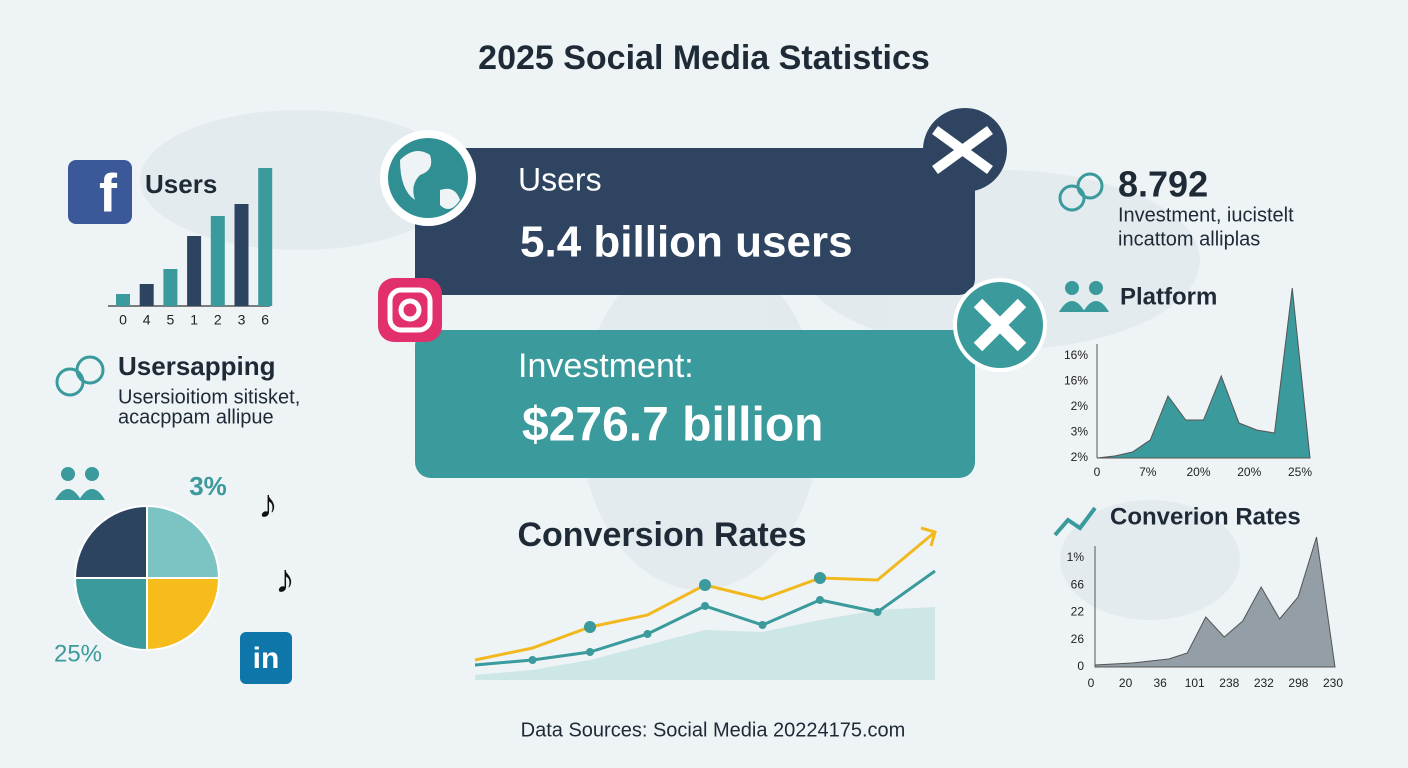 The image size is (1408, 768). I want to click on stat-line: incattom alliplas, so click(1189, 239).